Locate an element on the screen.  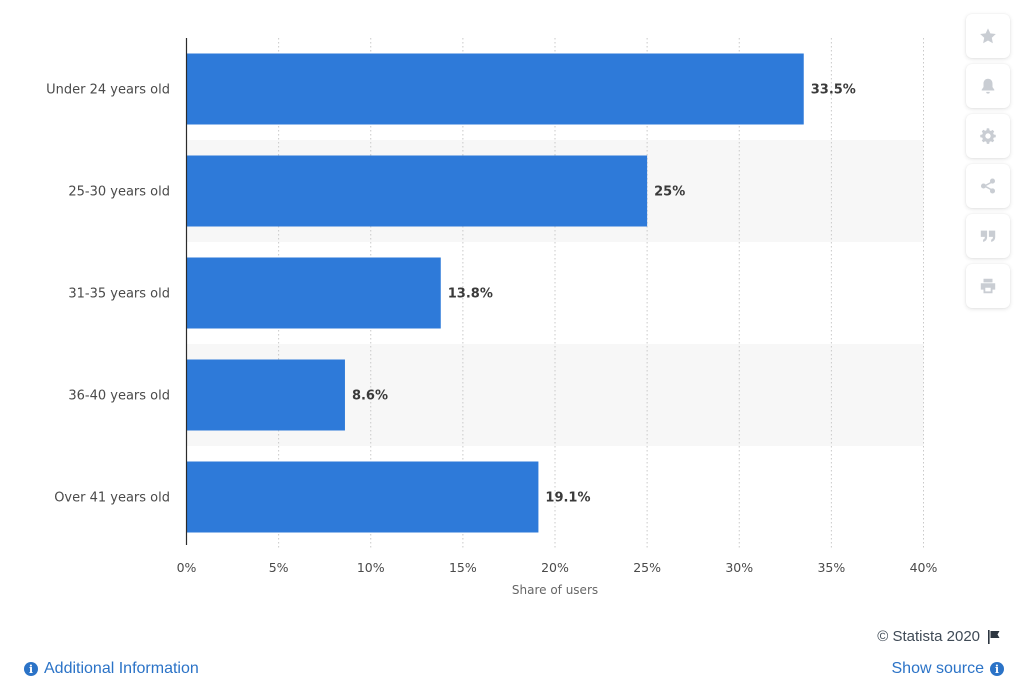
print-button is located at coordinates (988, 286).